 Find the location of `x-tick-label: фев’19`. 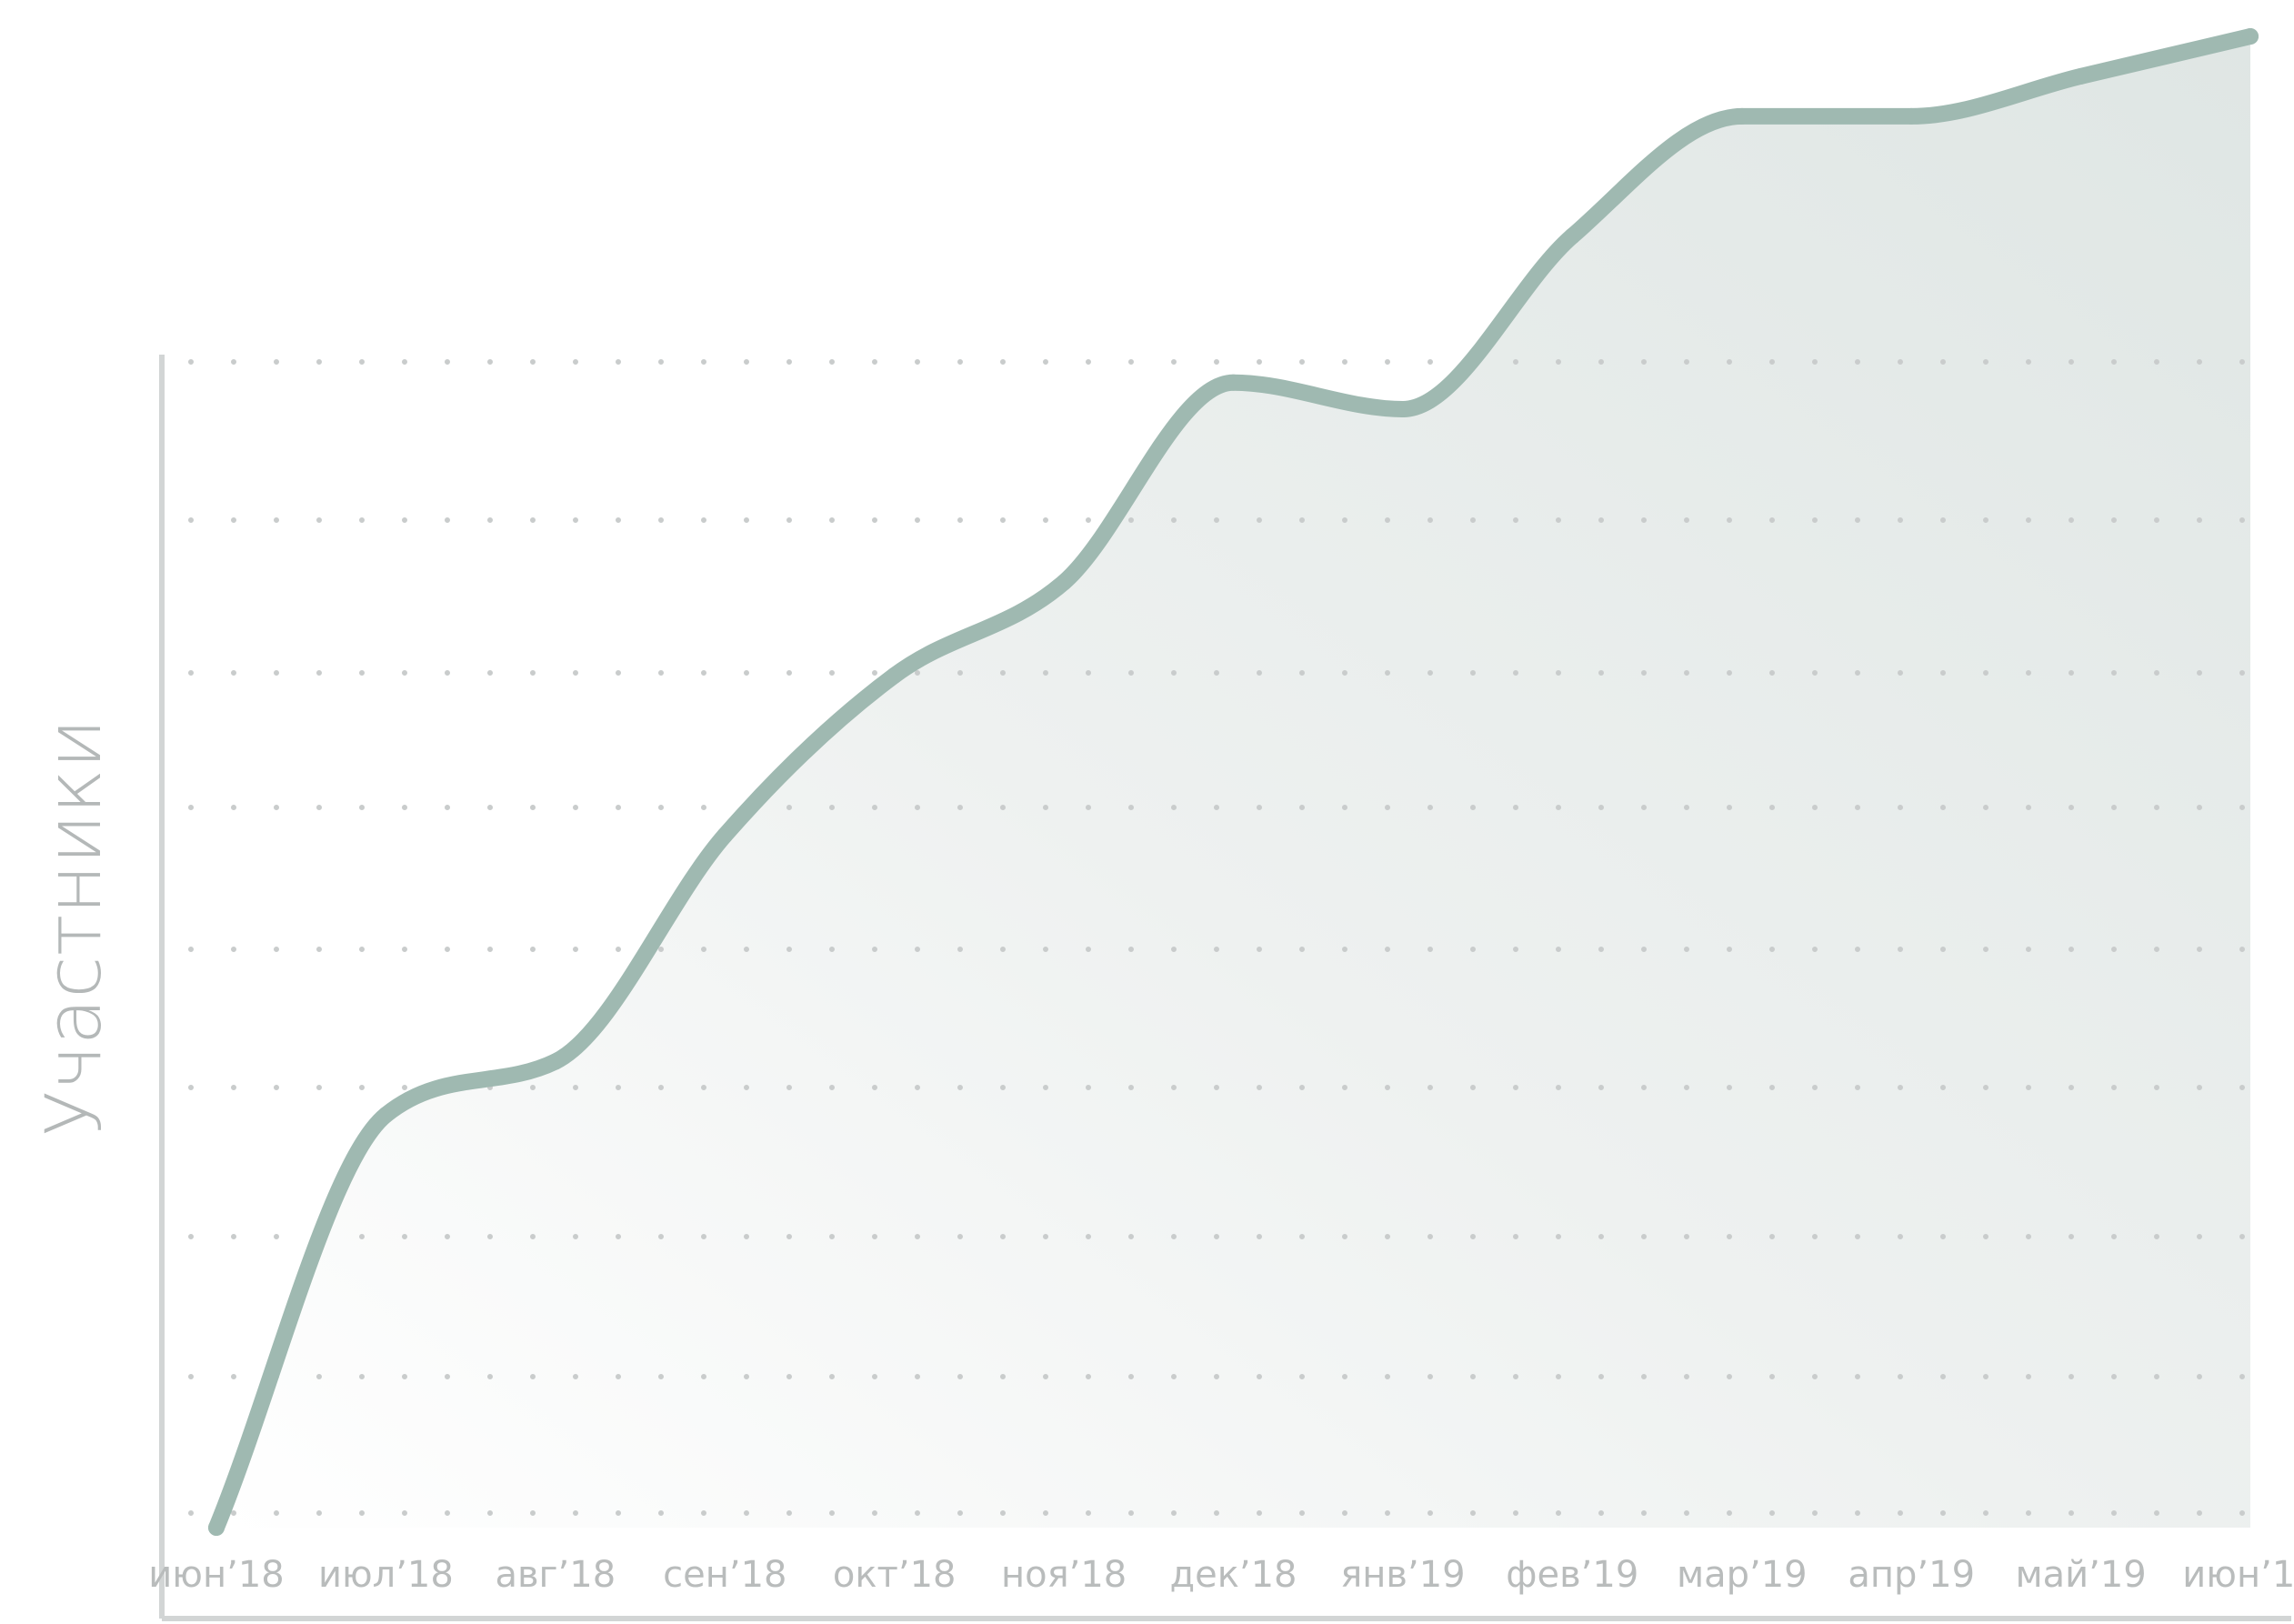

x-tick-label: фев’19 is located at coordinates (1572, 1575).